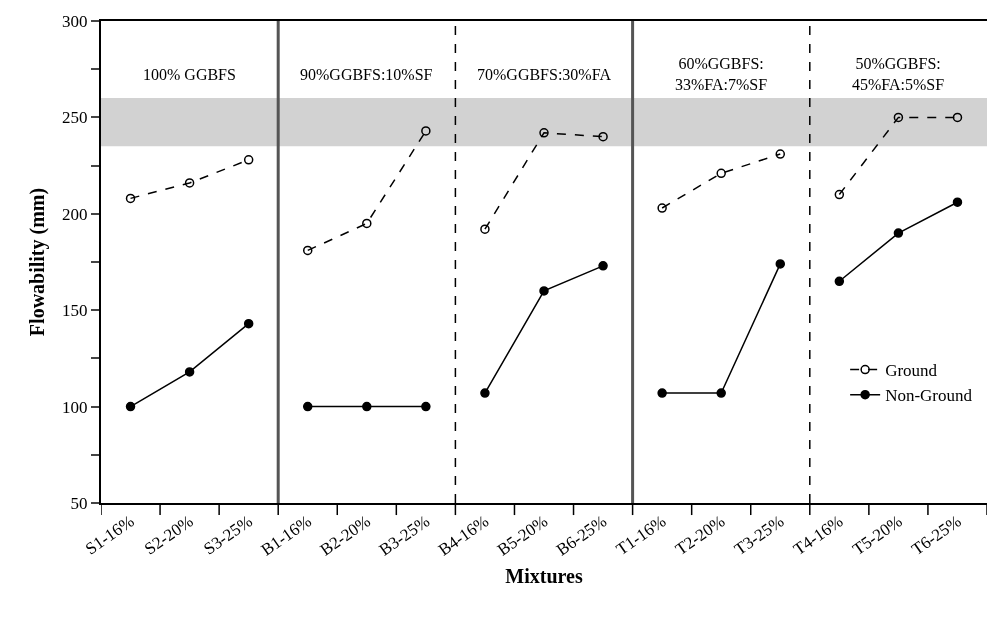 This screenshot has height=627, width=1001. Describe the element at coordinates (366, 74) in the screenshot. I see `annotation: 90%GGBFS:10%SF` at that location.